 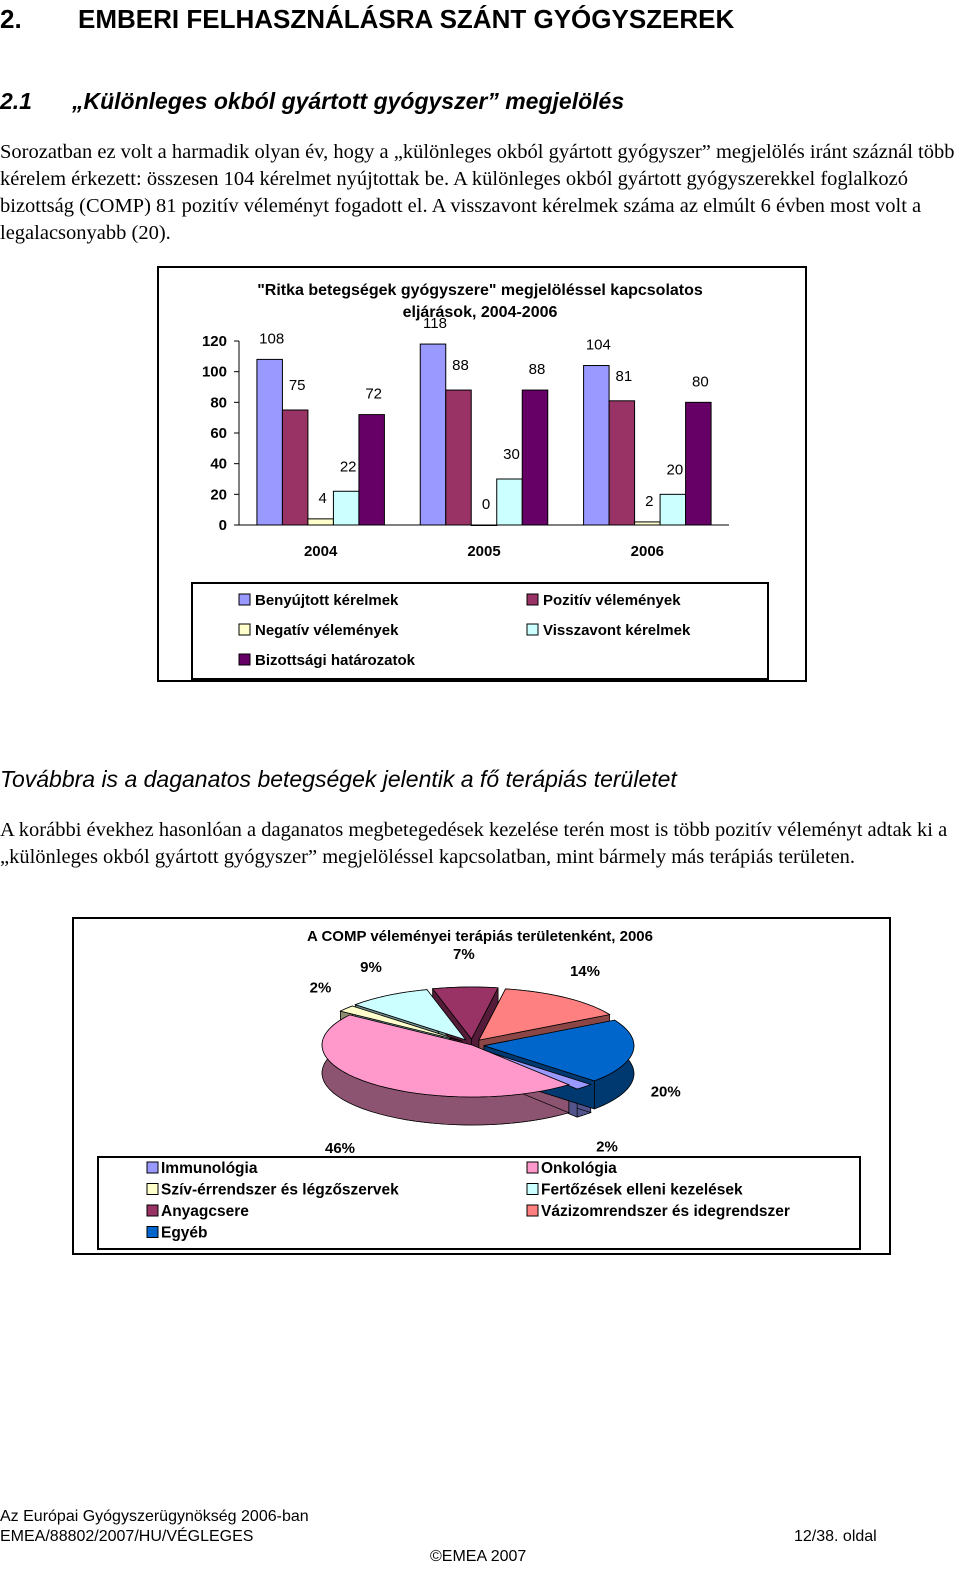 What do you see at coordinates (371, 967) in the screenshot?
I see `data-label: 9%` at bounding box center [371, 967].